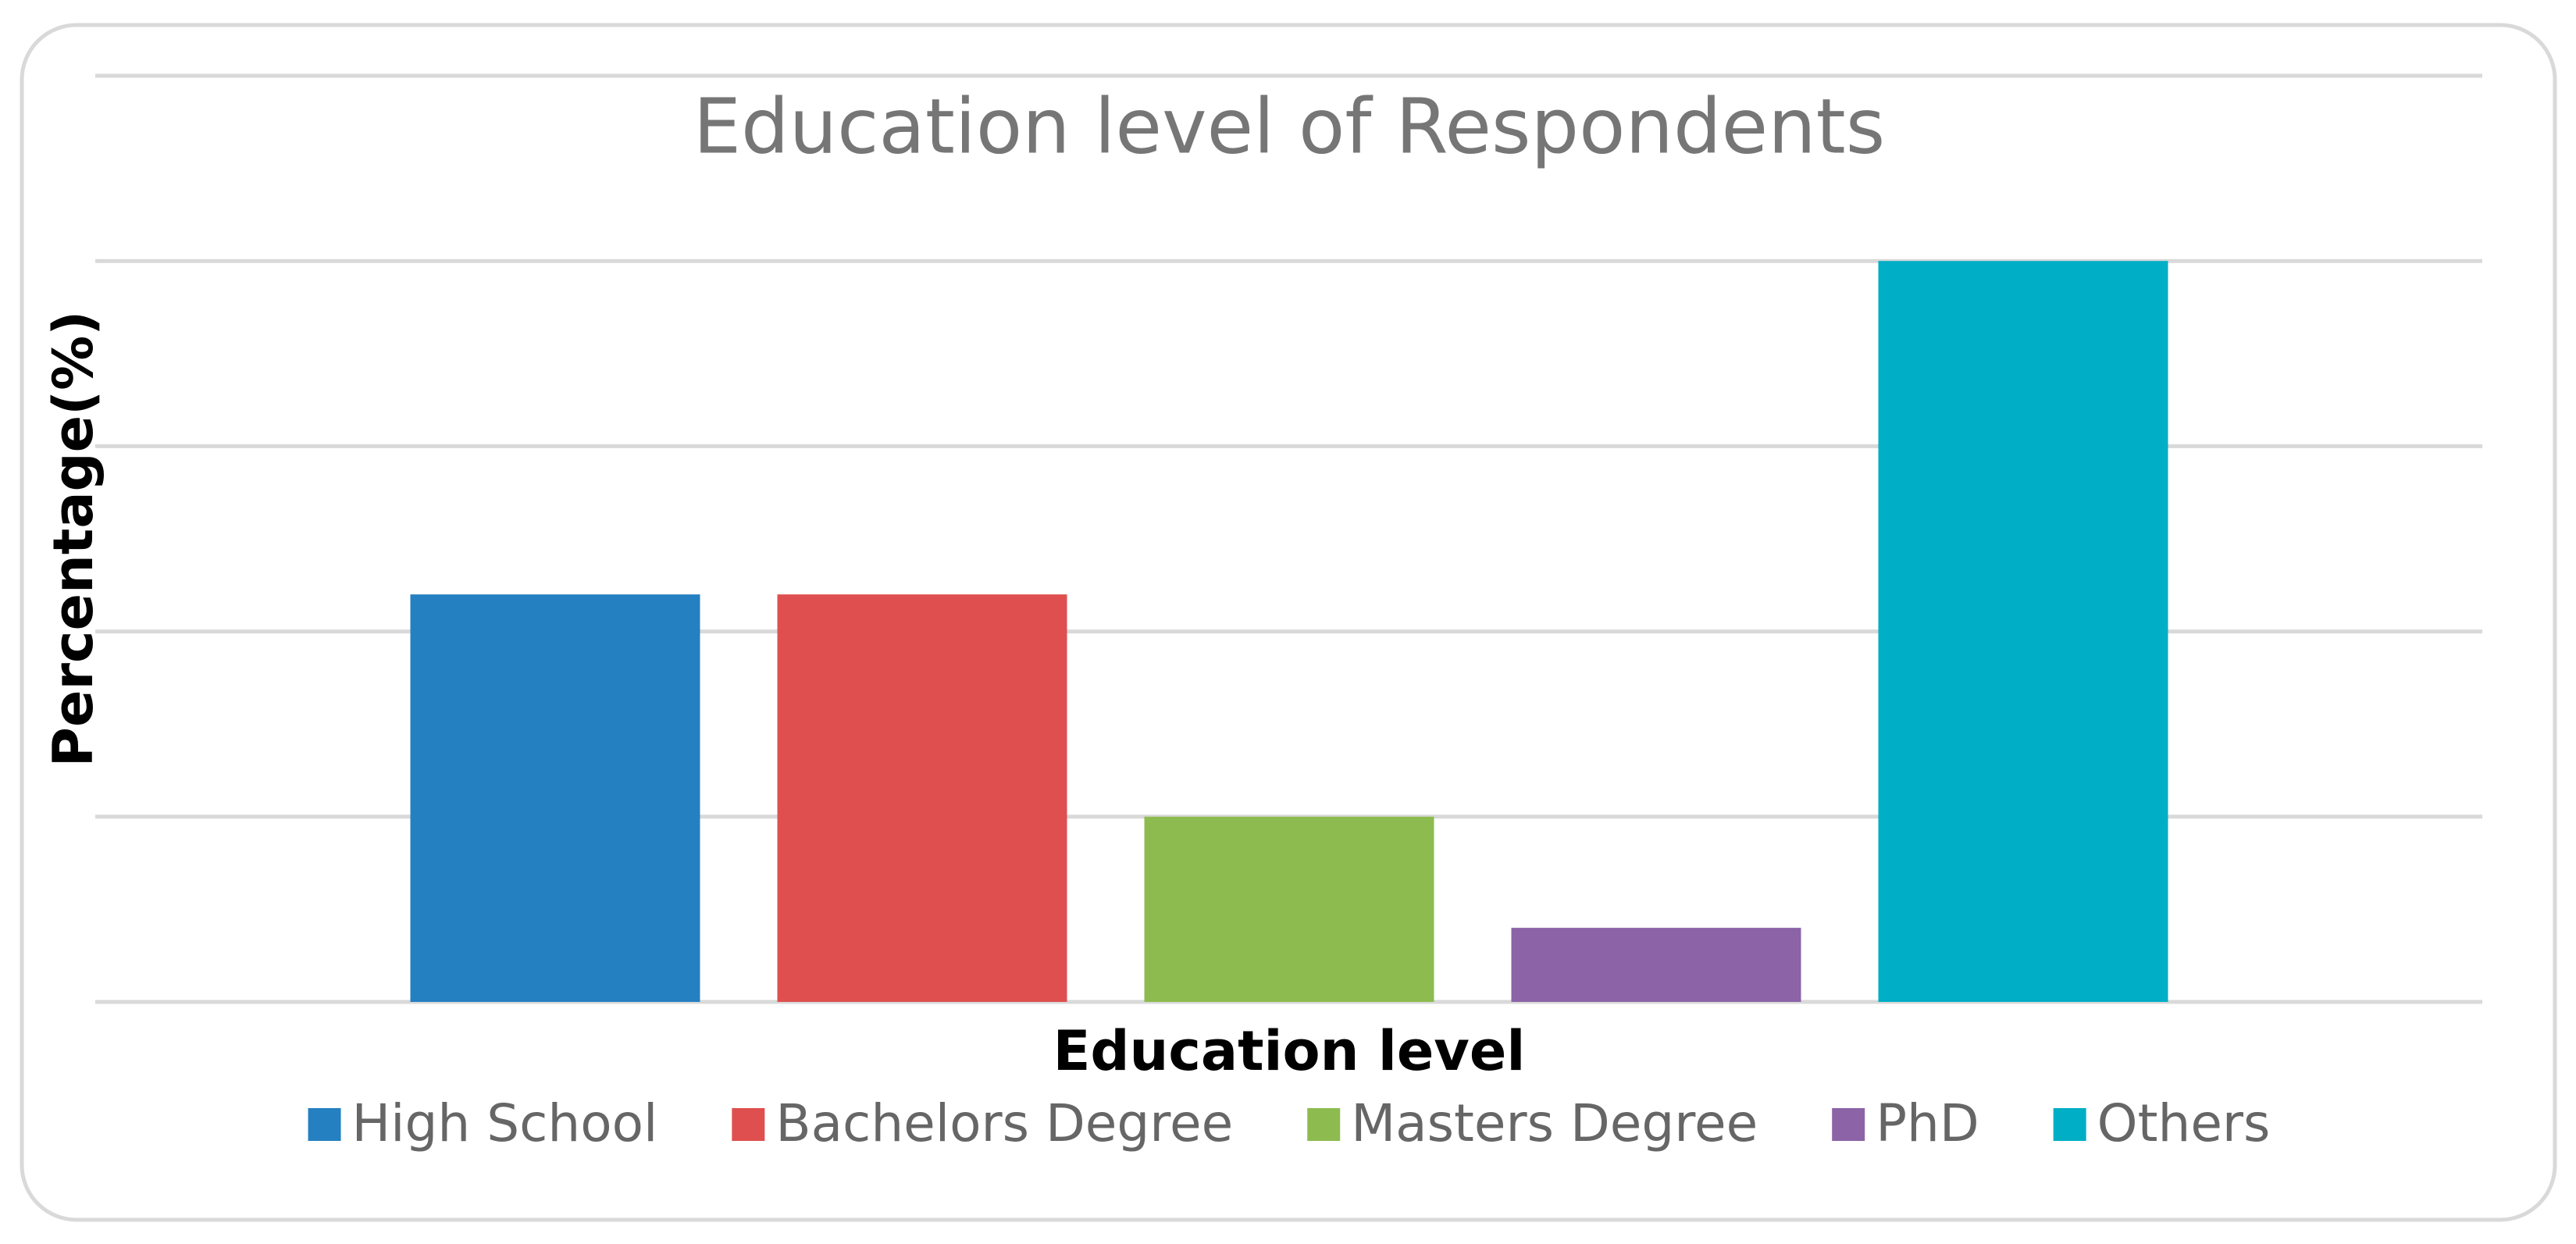 Image resolution: width=2576 pixels, height=1244 pixels. Describe the element at coordinates (1554, 1123) in the screenshot. I see `legend-label: Masters Degree` at that location.